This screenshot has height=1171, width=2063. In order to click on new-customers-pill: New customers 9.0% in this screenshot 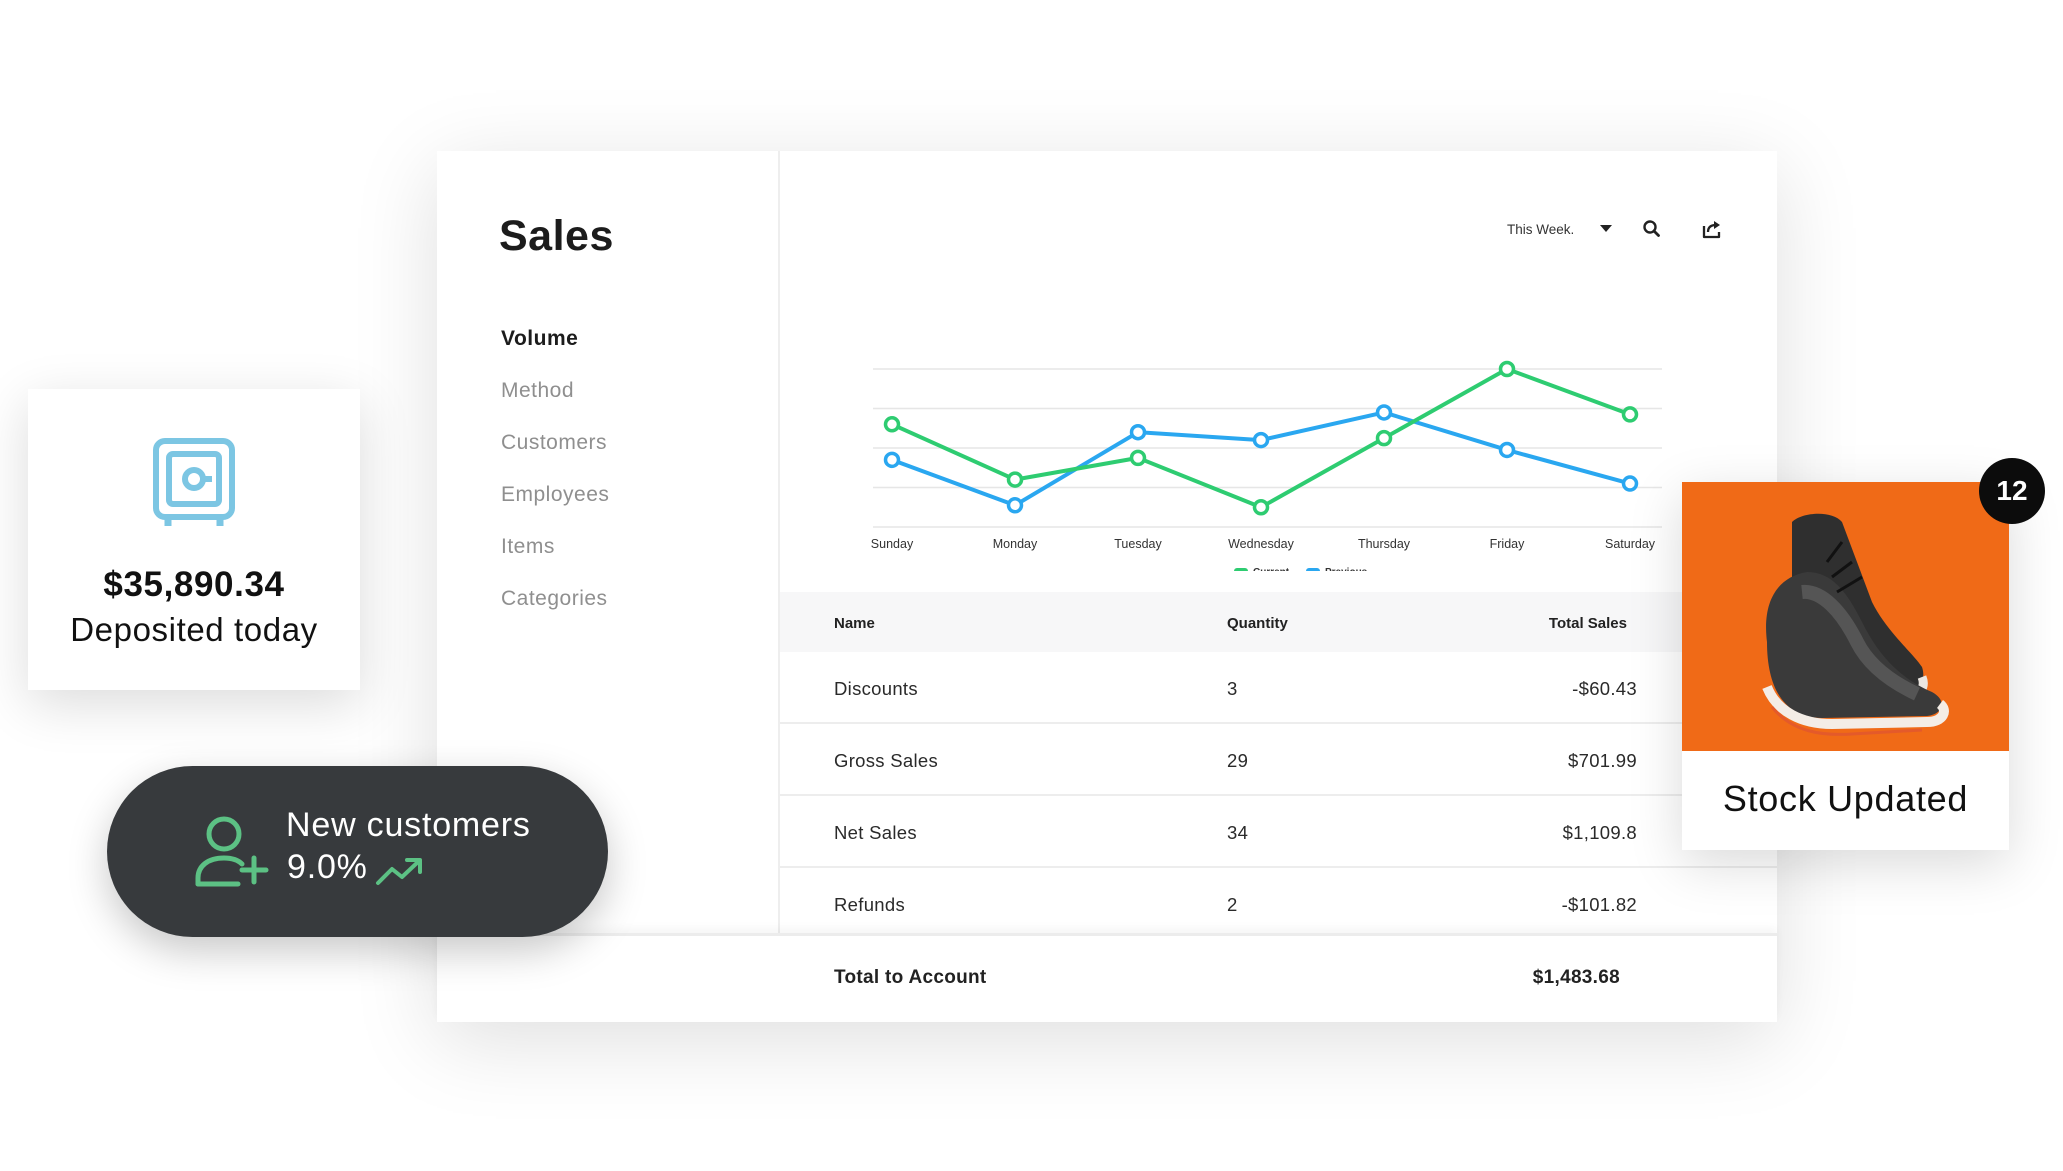, I will do `click(357, 851)`.